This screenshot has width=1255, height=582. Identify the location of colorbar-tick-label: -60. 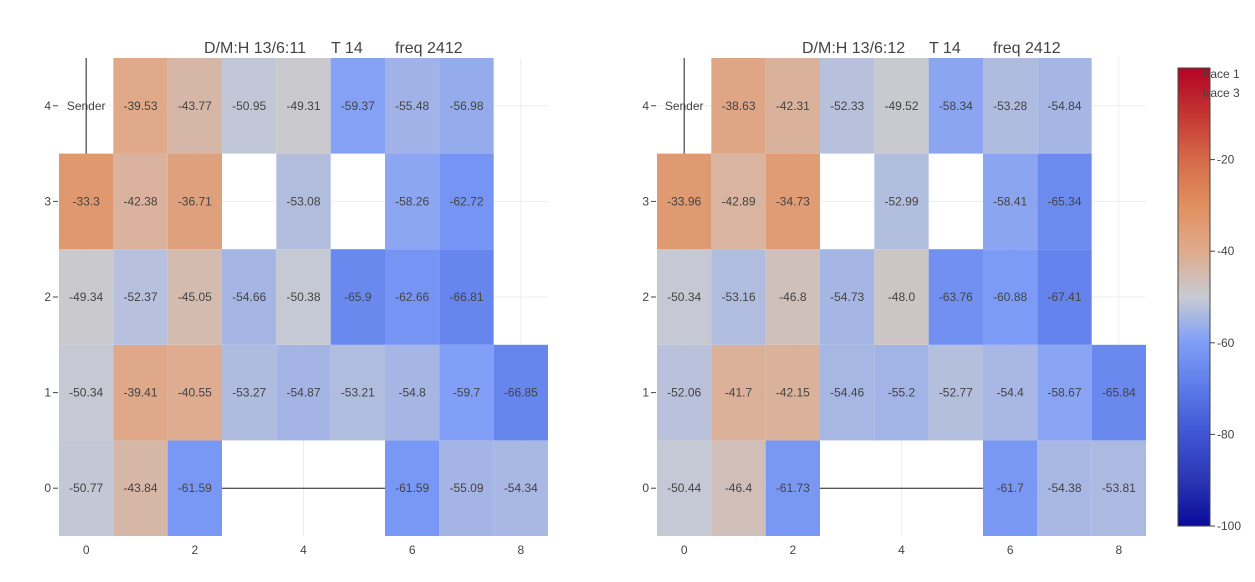
(1226, 343).